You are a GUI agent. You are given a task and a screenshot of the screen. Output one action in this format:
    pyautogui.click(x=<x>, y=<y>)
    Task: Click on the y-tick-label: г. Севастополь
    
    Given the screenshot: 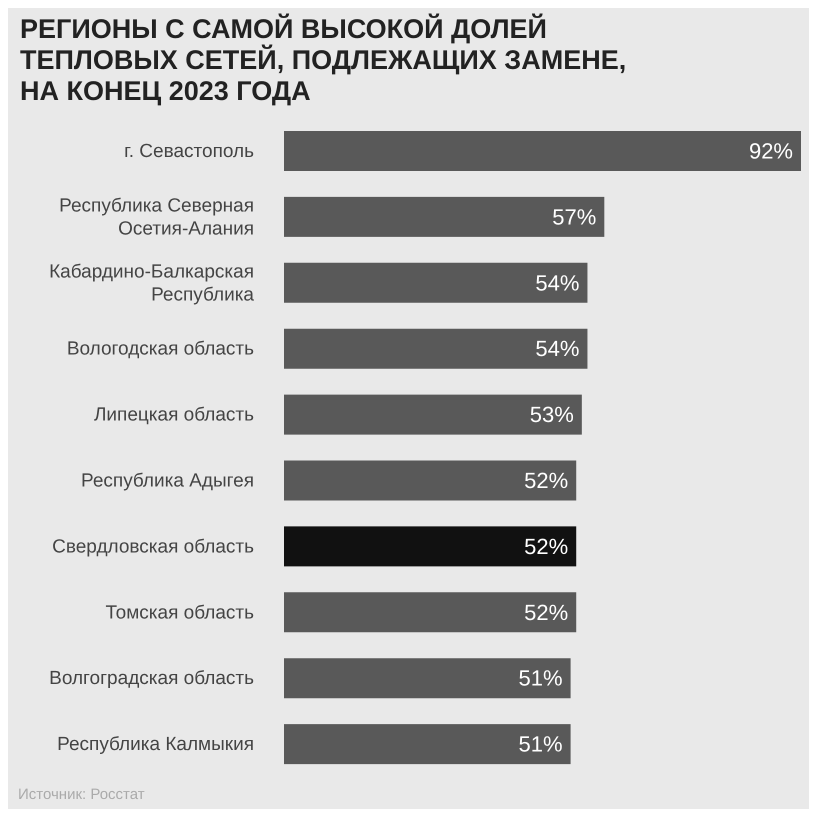 What is the action you would take?
    pyautogui.click(x=189, y=151)
    